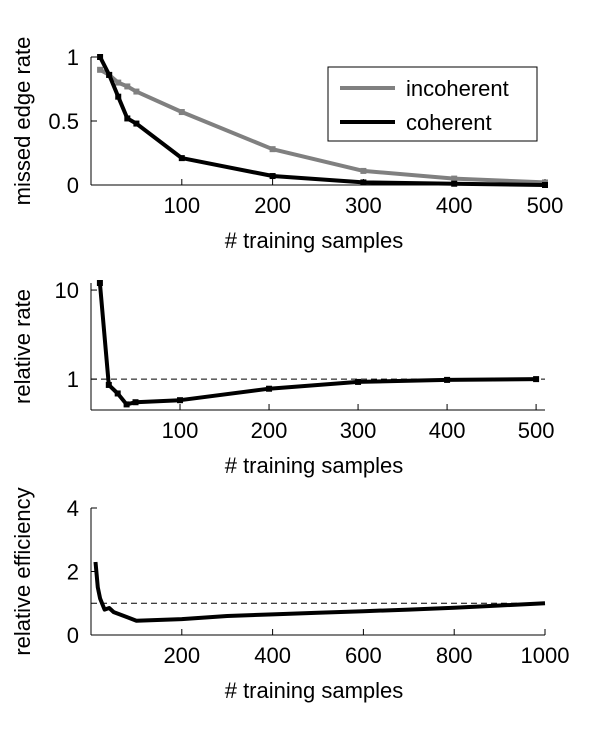  Describe the element at coordinates (181, 655) in the screenshot. I see `panel-3-x-tick-label: 200` at that location.